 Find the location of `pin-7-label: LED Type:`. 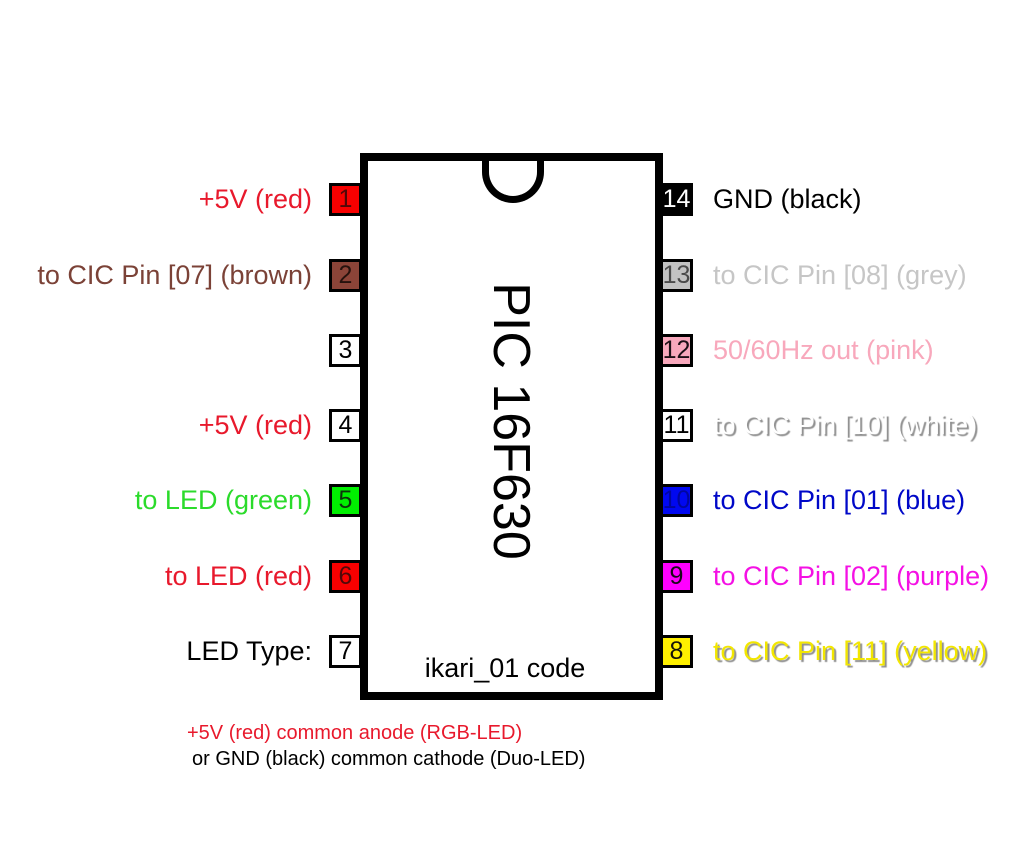

pin-7-label: LED Type: is located at coordinates (249, 651).